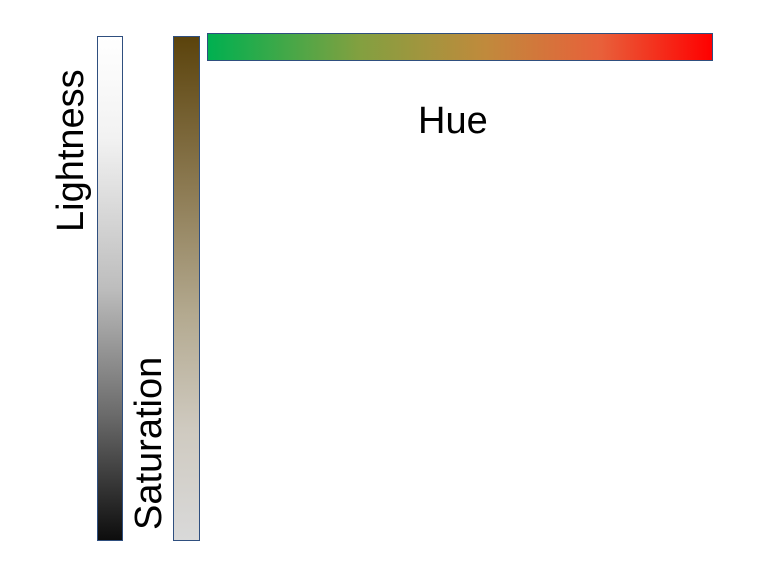 This screenshot has height=583, width=776. What do you see at coordinates (71, 150) in the screenshot?
I see `lightness-label: Lightness` at bounding box center [71, 150].